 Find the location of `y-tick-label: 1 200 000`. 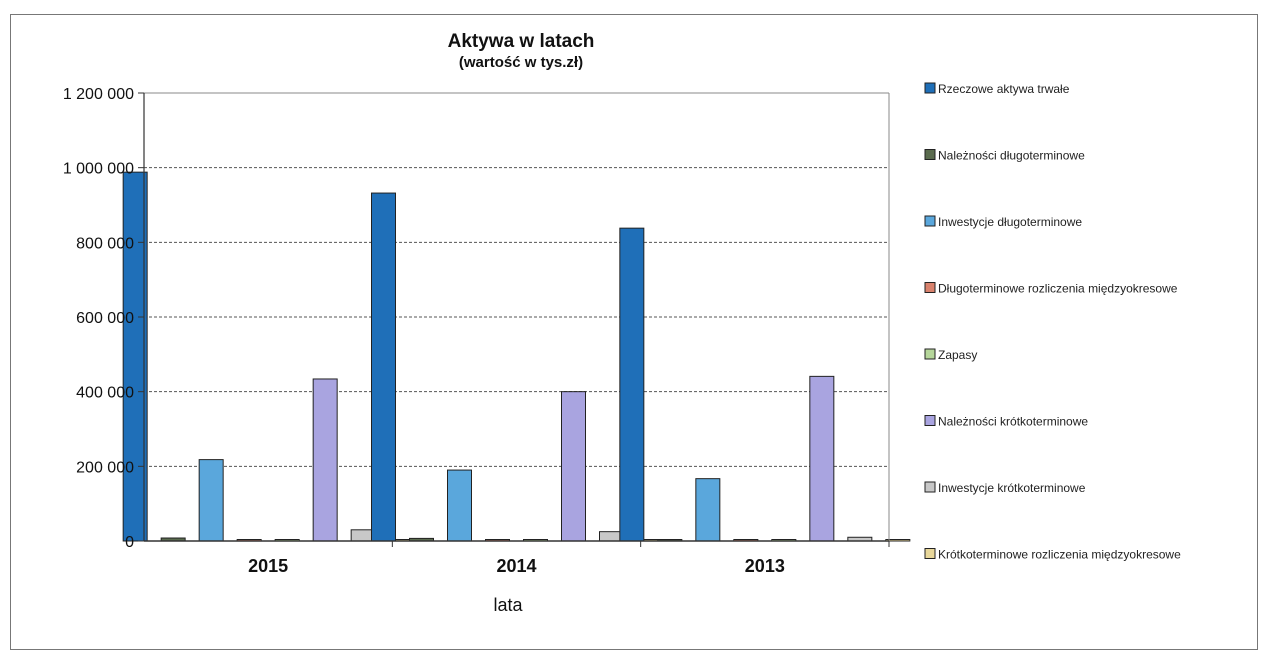

y-tick-label: 1 200 000 is located at coordinates (98, 94).